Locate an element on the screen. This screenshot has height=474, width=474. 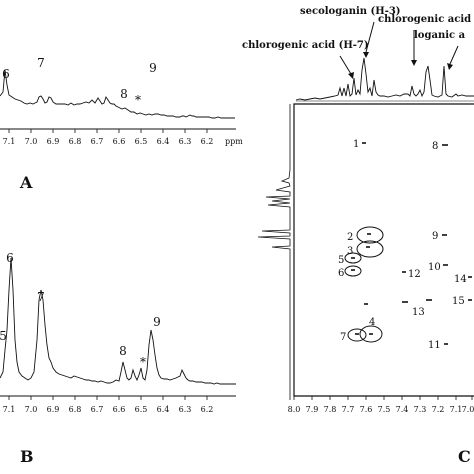
arrow-chlorogenic-h7 is located at coordinates (345, 65).